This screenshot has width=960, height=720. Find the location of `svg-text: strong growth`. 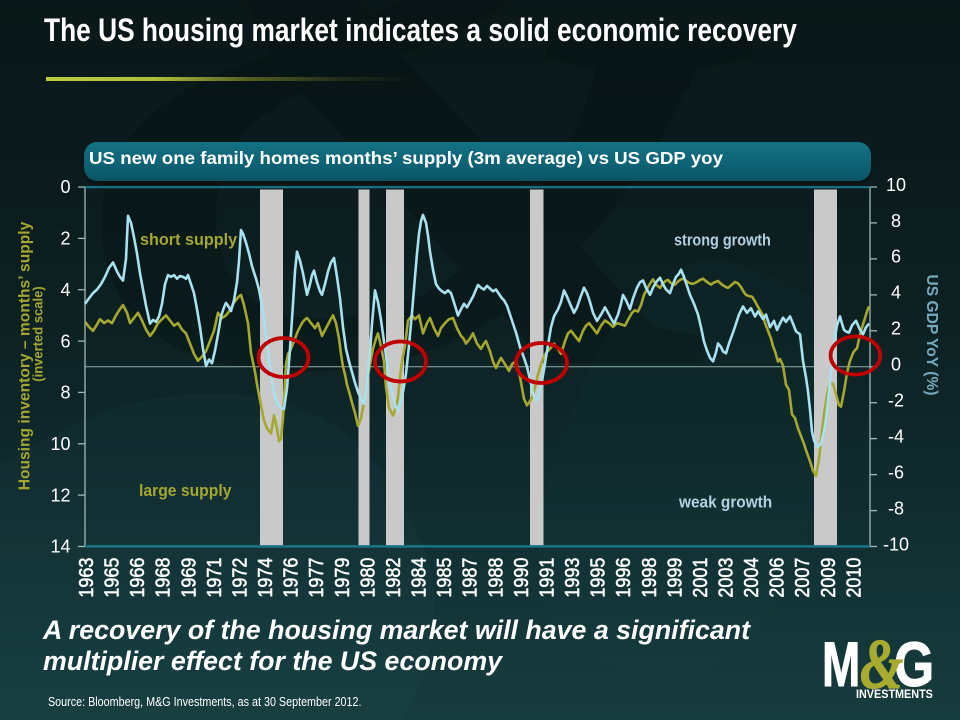

svg-text: strong growth is located at coordinates (722, 241).